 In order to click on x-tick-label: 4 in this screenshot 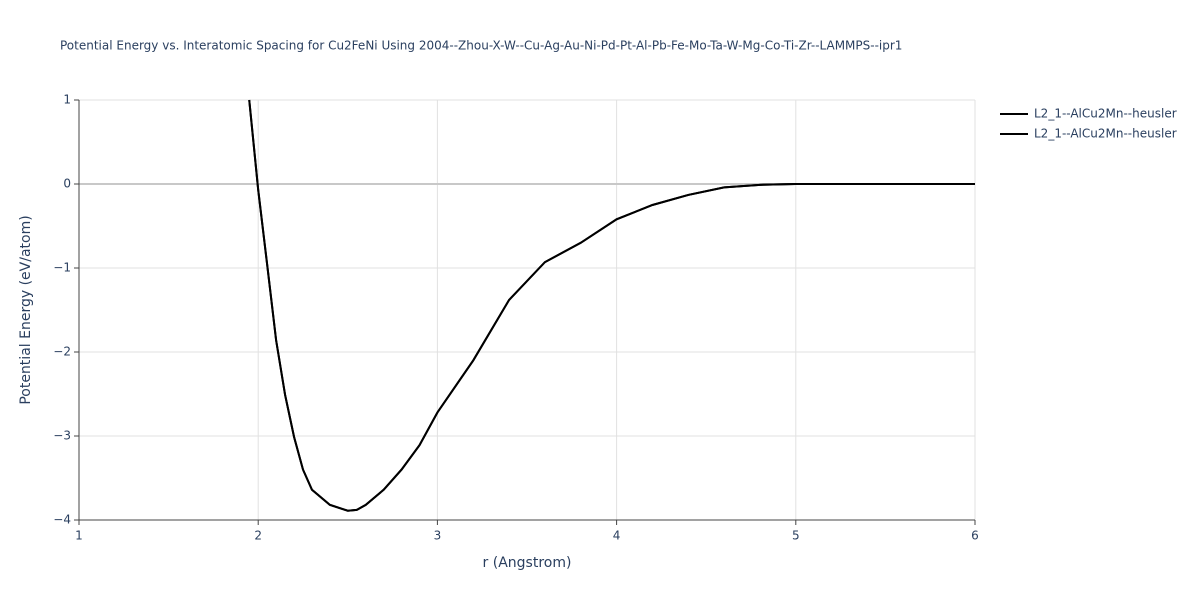, I will do `click(617, 536)`.